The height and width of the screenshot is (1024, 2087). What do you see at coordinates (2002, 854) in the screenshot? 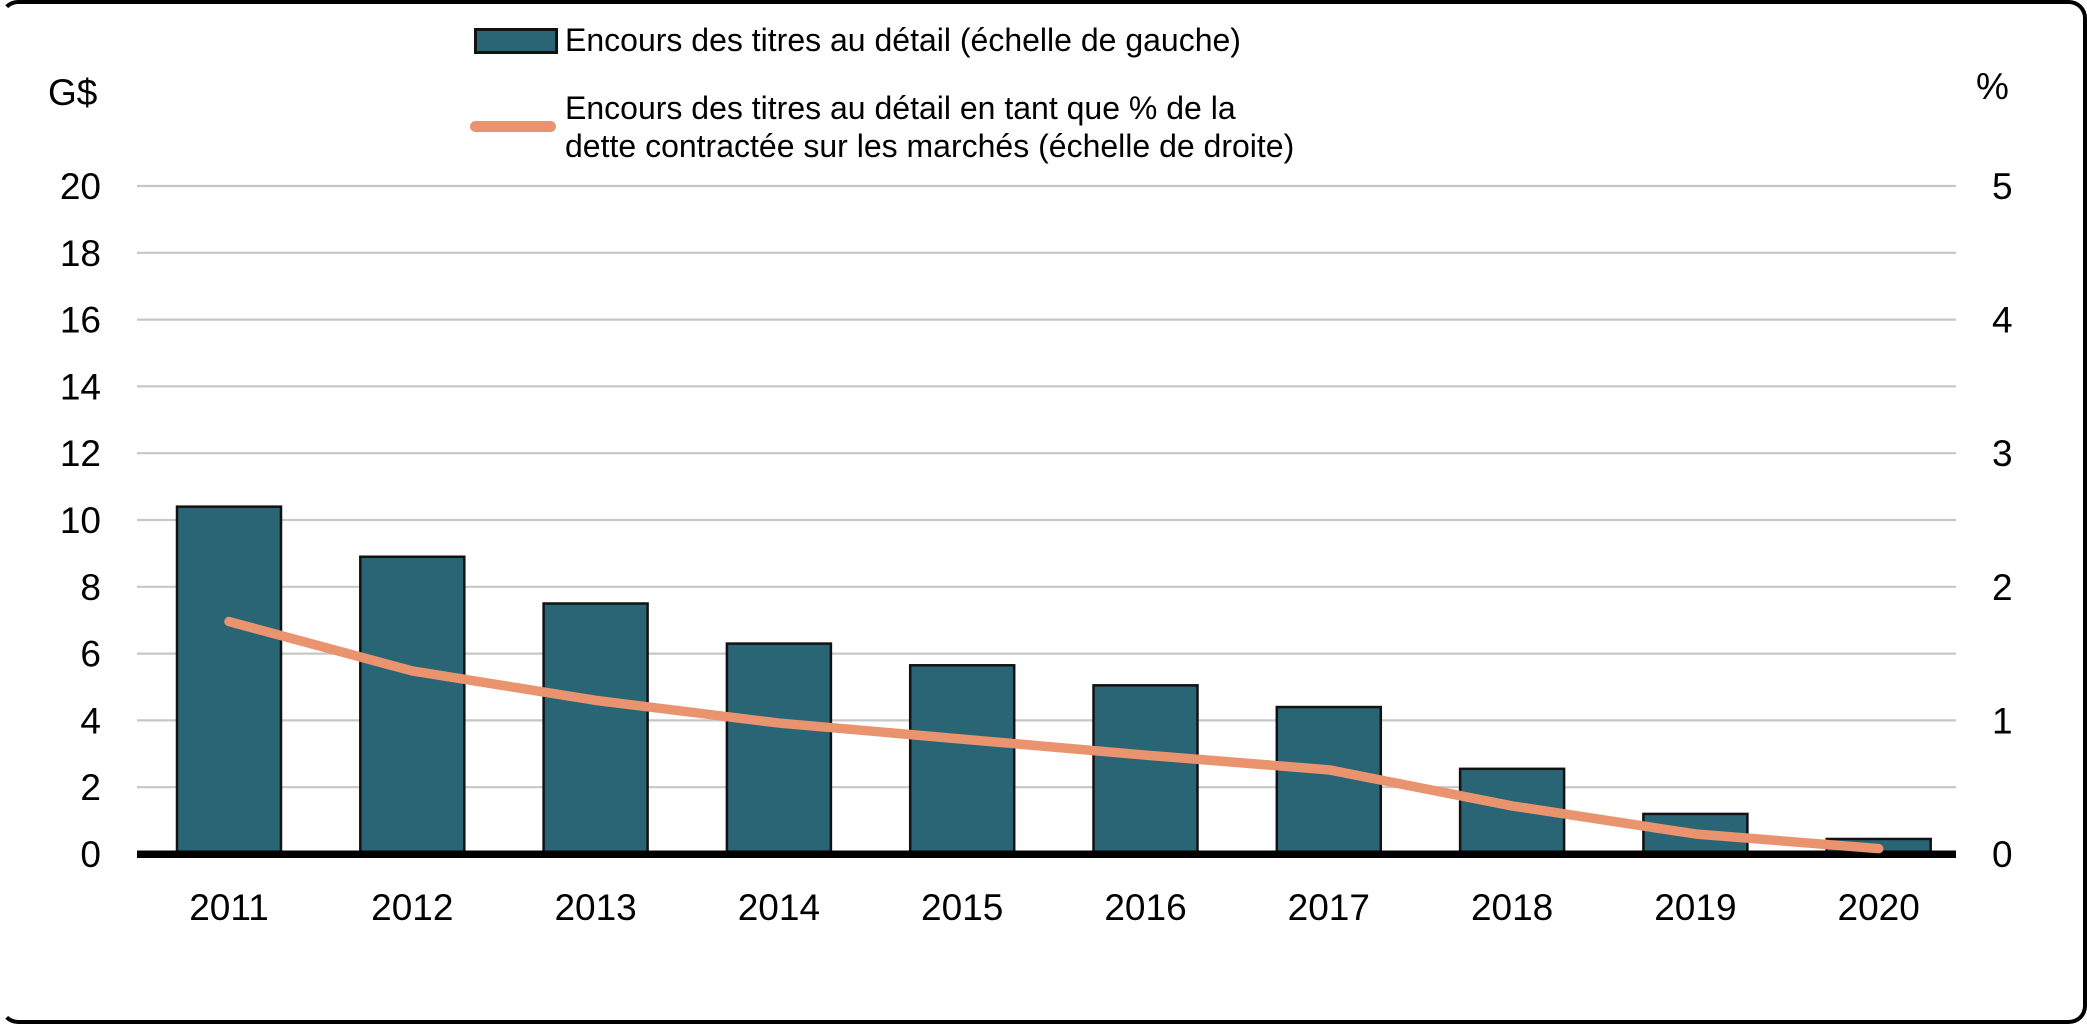
I see `right-tick-0: 0` at bounding box center [2002, 854].